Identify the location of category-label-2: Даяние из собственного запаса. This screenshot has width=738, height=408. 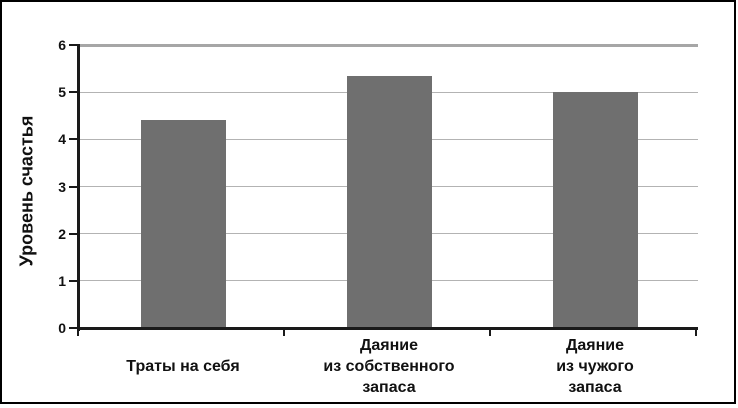
(389, 366).